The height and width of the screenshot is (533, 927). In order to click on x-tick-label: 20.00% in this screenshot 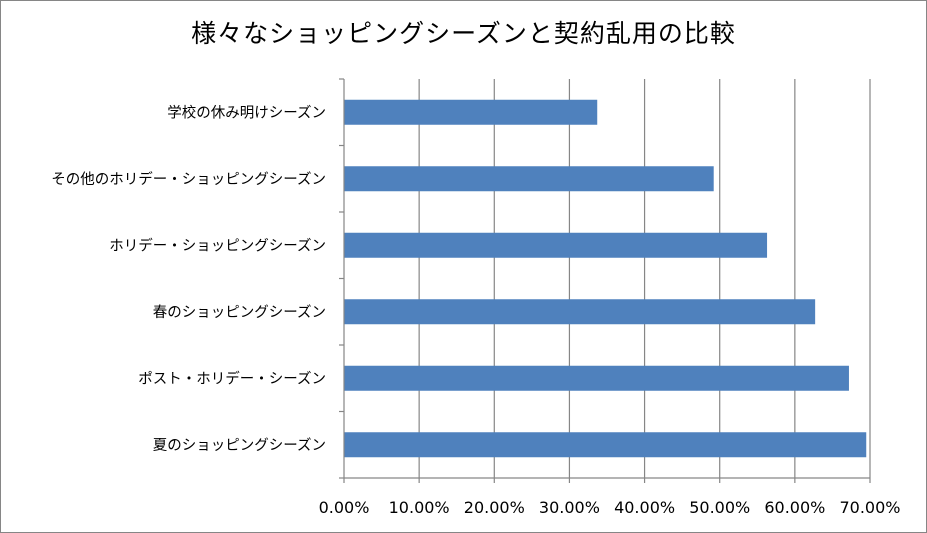, I will do `click(494, 507)`.